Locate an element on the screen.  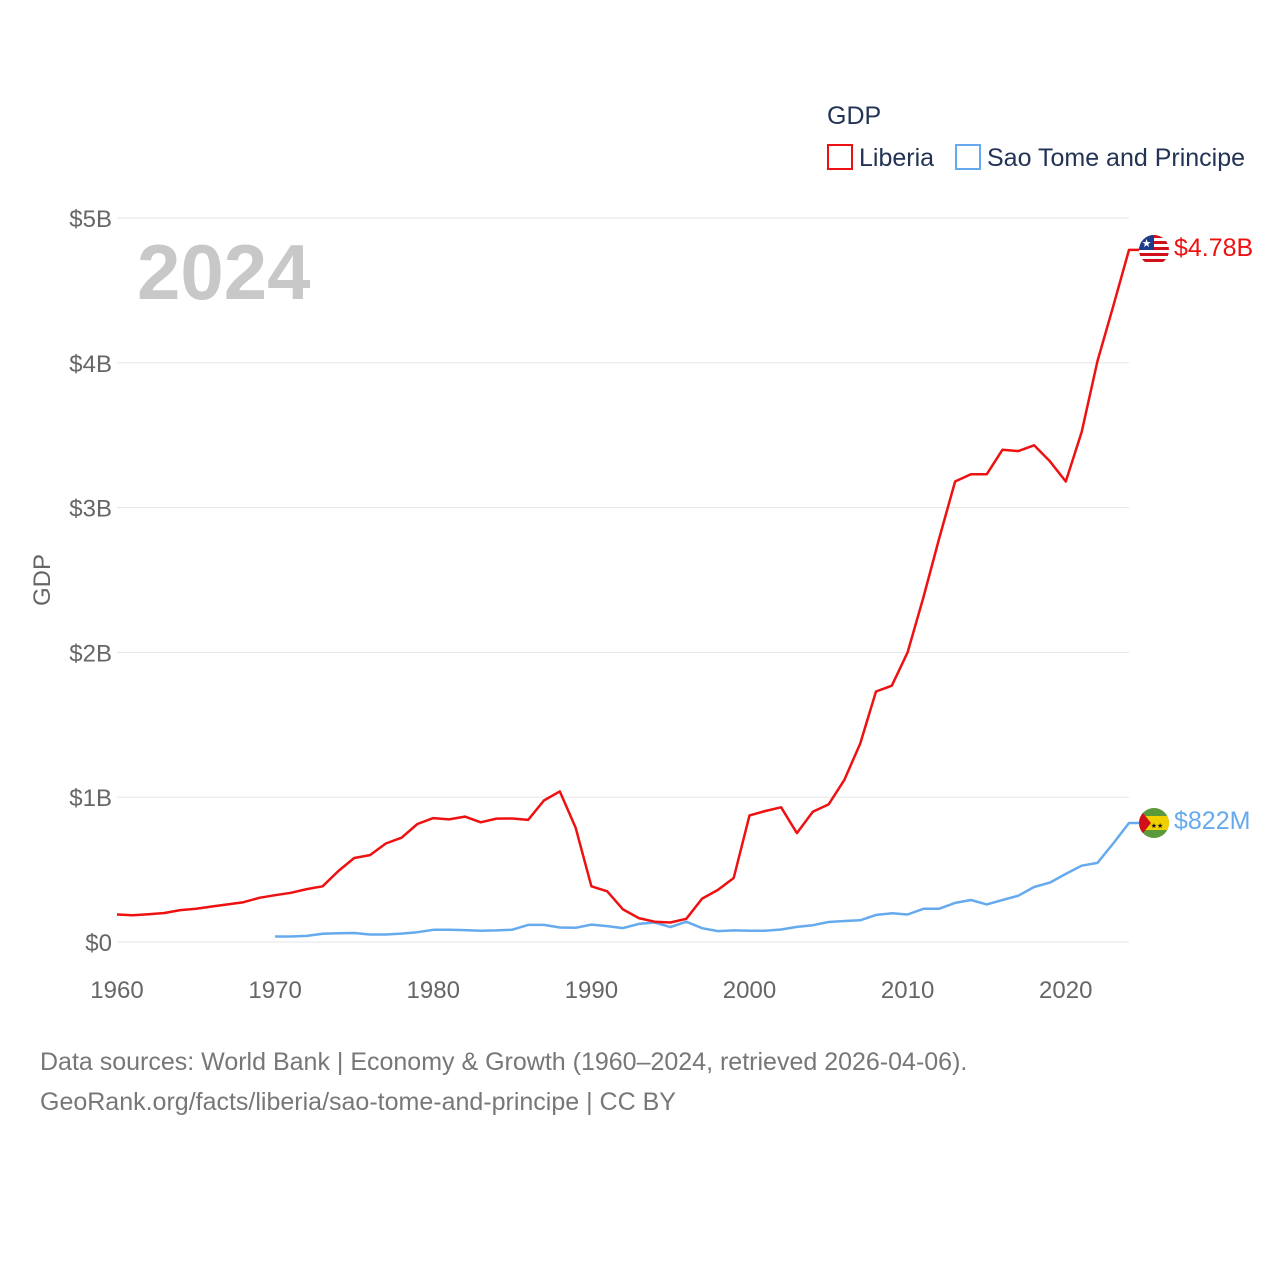
y-tick-label: $3B is located at coordinates (90, 509).